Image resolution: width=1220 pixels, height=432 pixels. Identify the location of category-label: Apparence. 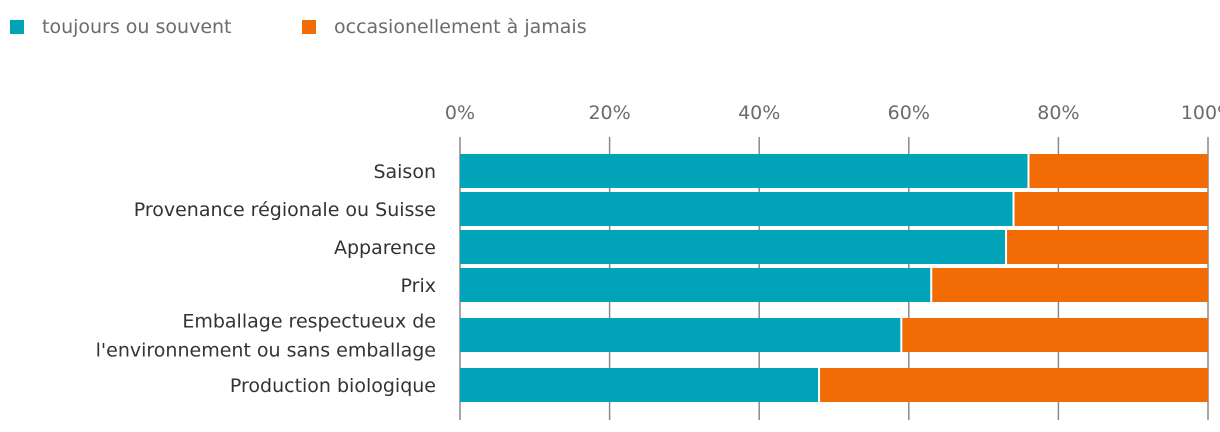
(385, 248).